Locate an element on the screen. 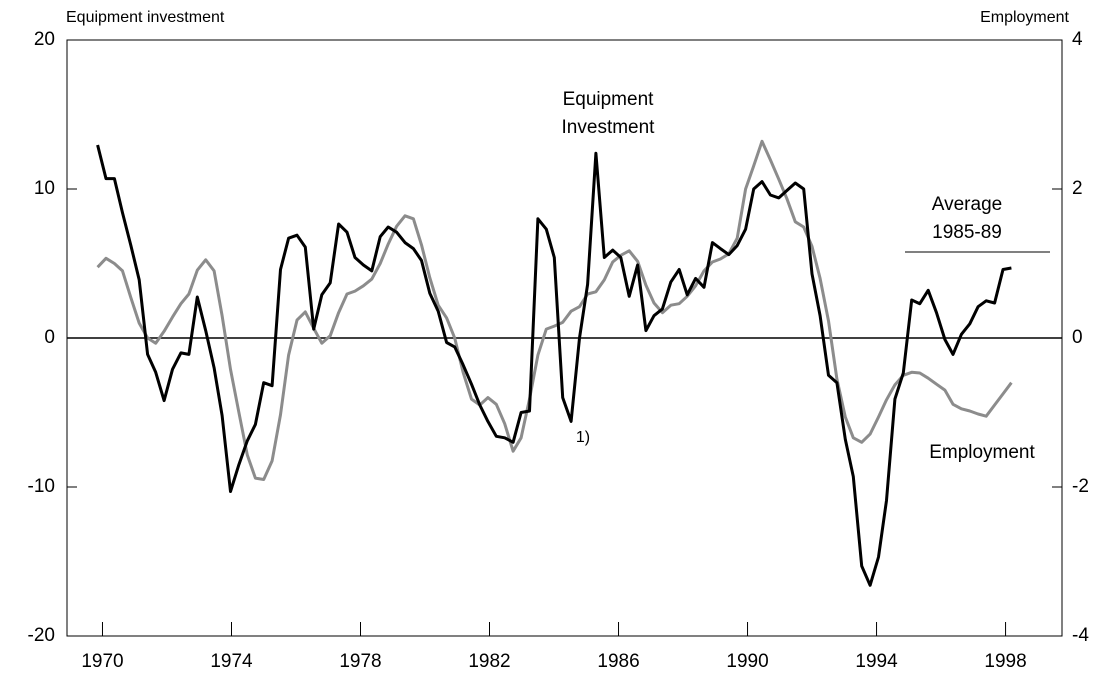 The image size is (1109, 681). x-tick-label: 1970 is located at coordinates (102, 661).